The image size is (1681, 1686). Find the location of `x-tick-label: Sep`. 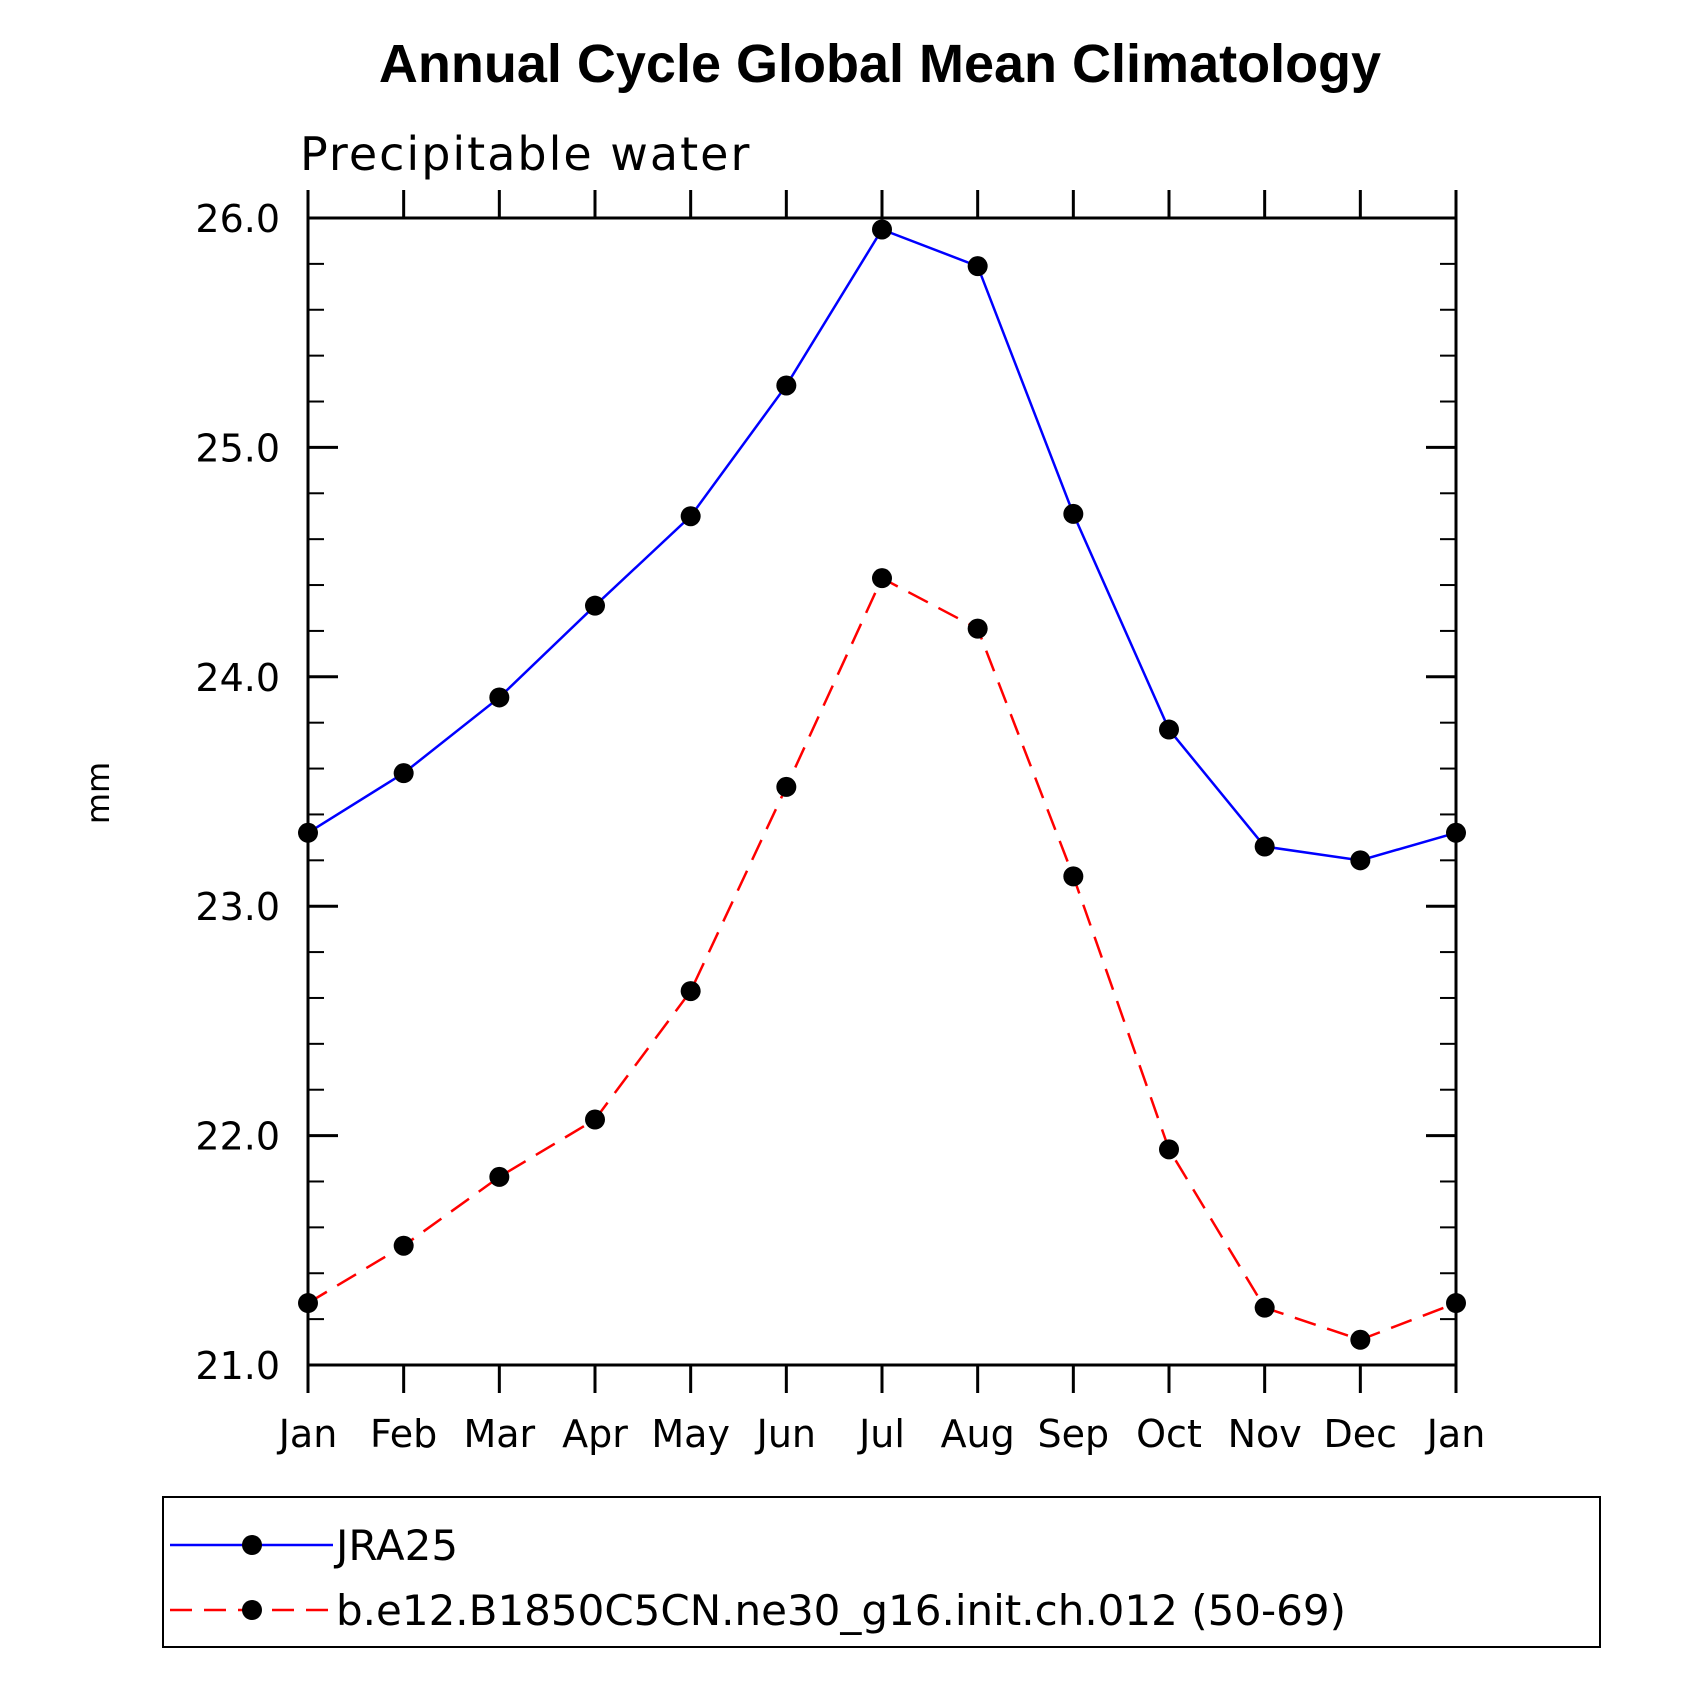

x-tick-label: Sep is located at coordinates (1074, 1434).